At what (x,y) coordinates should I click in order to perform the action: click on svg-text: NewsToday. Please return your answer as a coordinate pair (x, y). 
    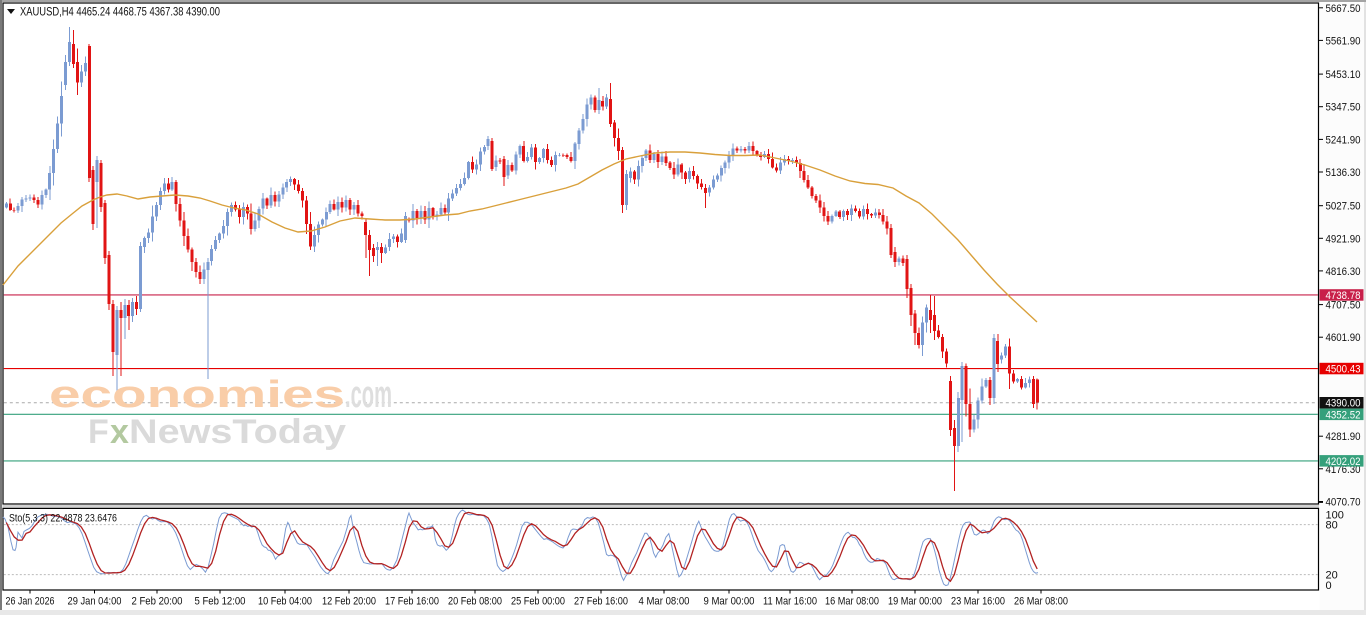
    Looking at the image, I should click on (237, 432).